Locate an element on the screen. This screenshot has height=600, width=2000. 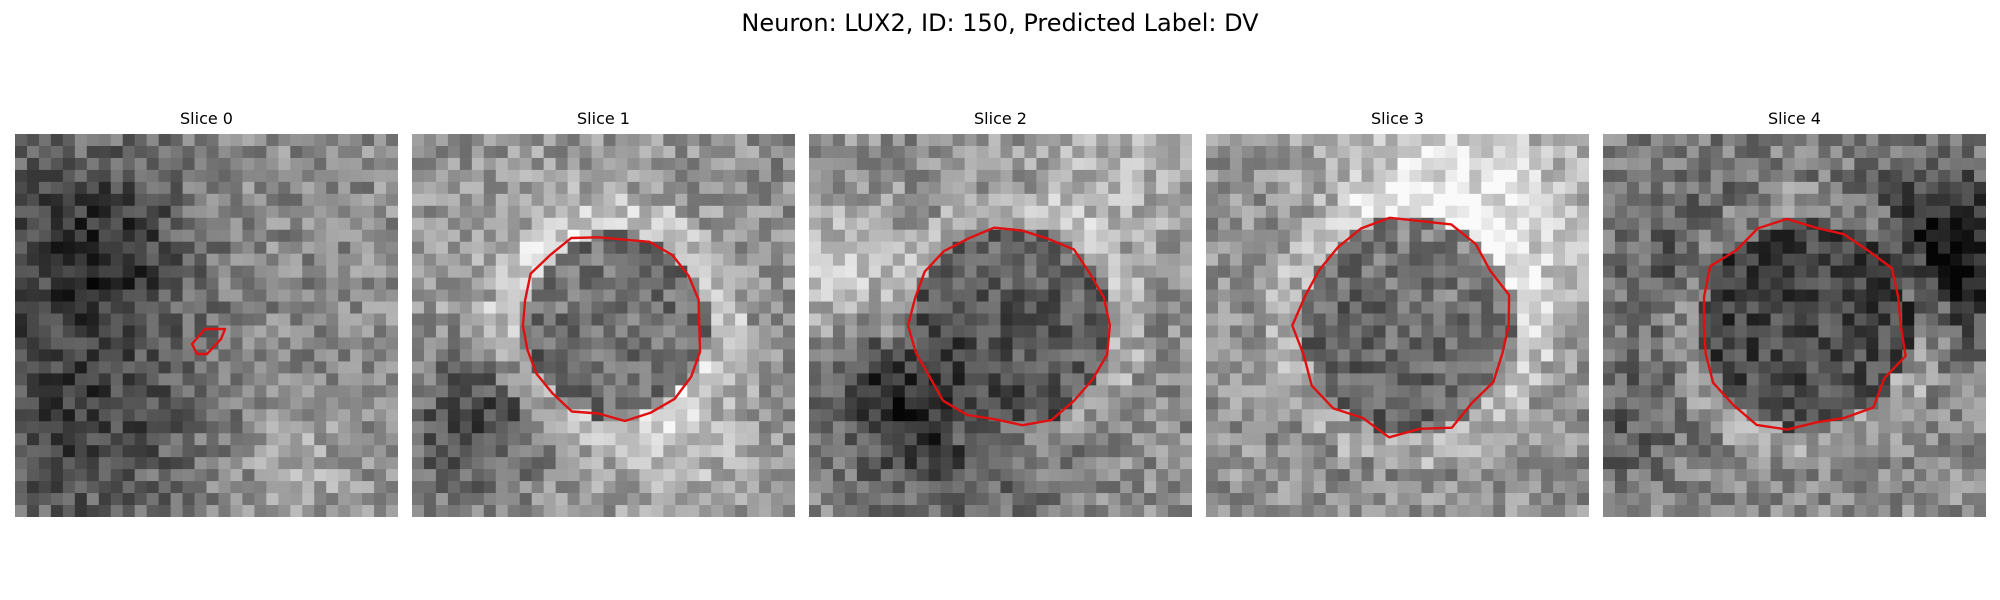
slice-panel-0: Slice 0 is located at coordinates (206, 312).